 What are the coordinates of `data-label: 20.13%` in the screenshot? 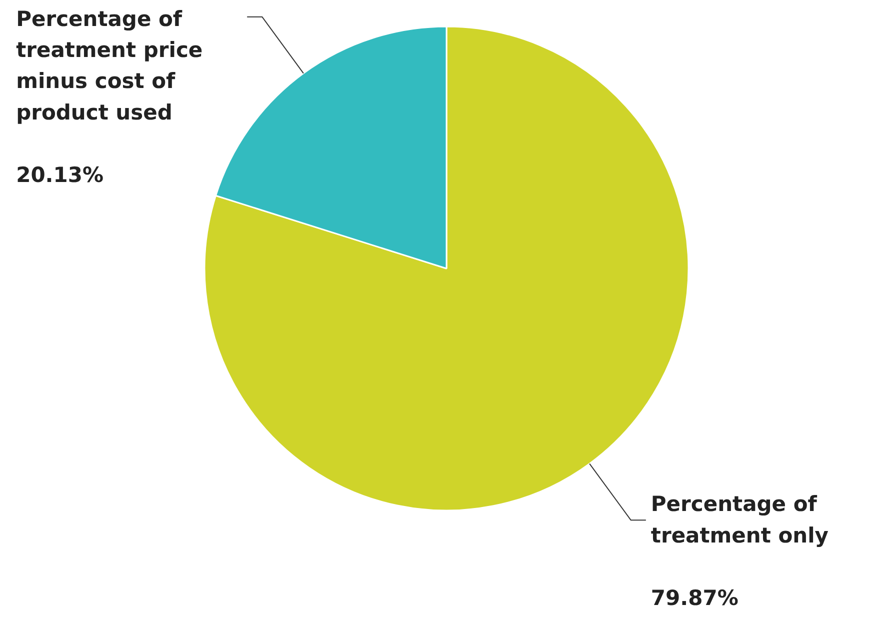 It's located at (60, 174).